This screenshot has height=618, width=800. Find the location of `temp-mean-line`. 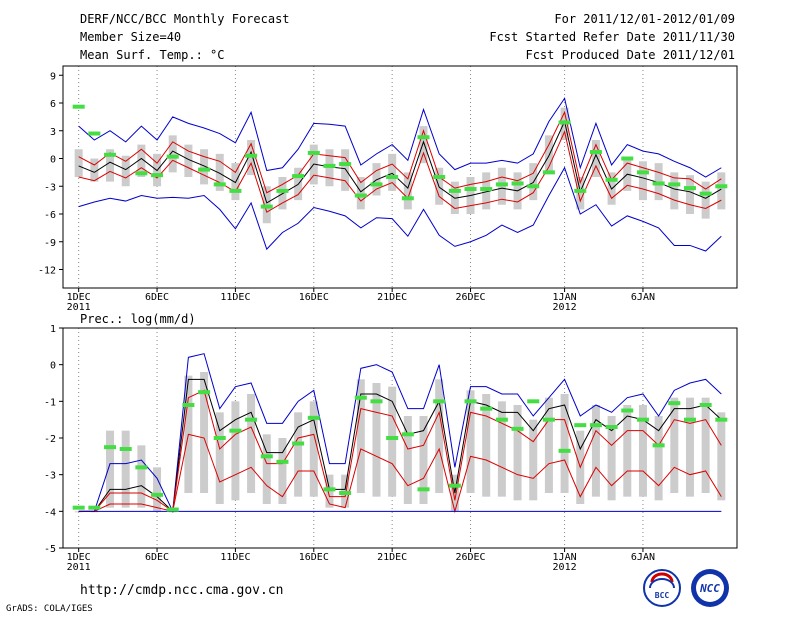

temp-mean-line is located at coordinates (400, 161).